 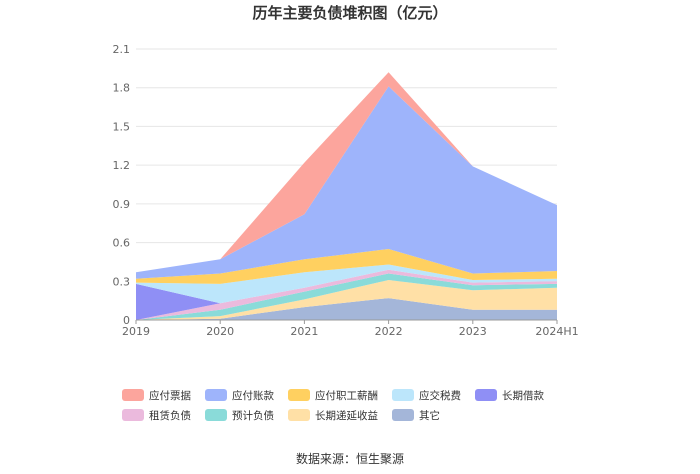 What do you see at coordinates (122, 165) in the screenshot?
I see `y-tick-label: 1.2` at bounding box center [122, 165].